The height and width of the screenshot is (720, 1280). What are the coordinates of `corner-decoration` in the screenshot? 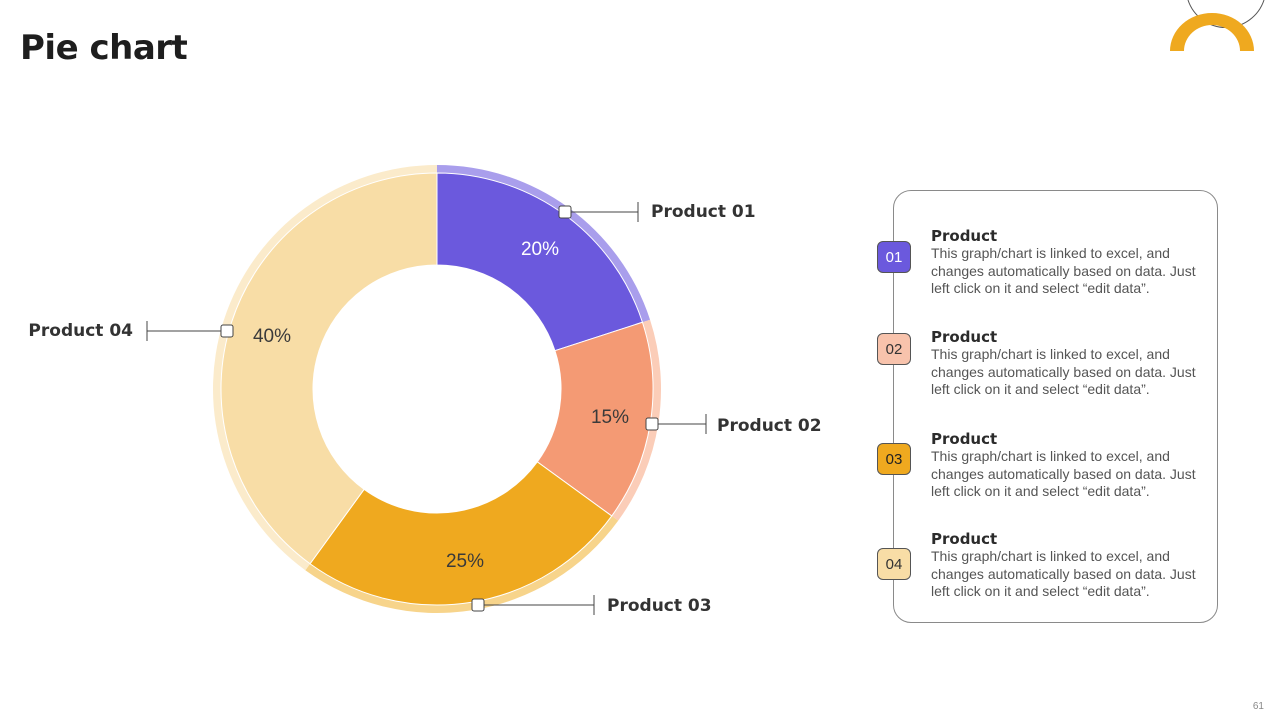 It's located at (1217, 25).